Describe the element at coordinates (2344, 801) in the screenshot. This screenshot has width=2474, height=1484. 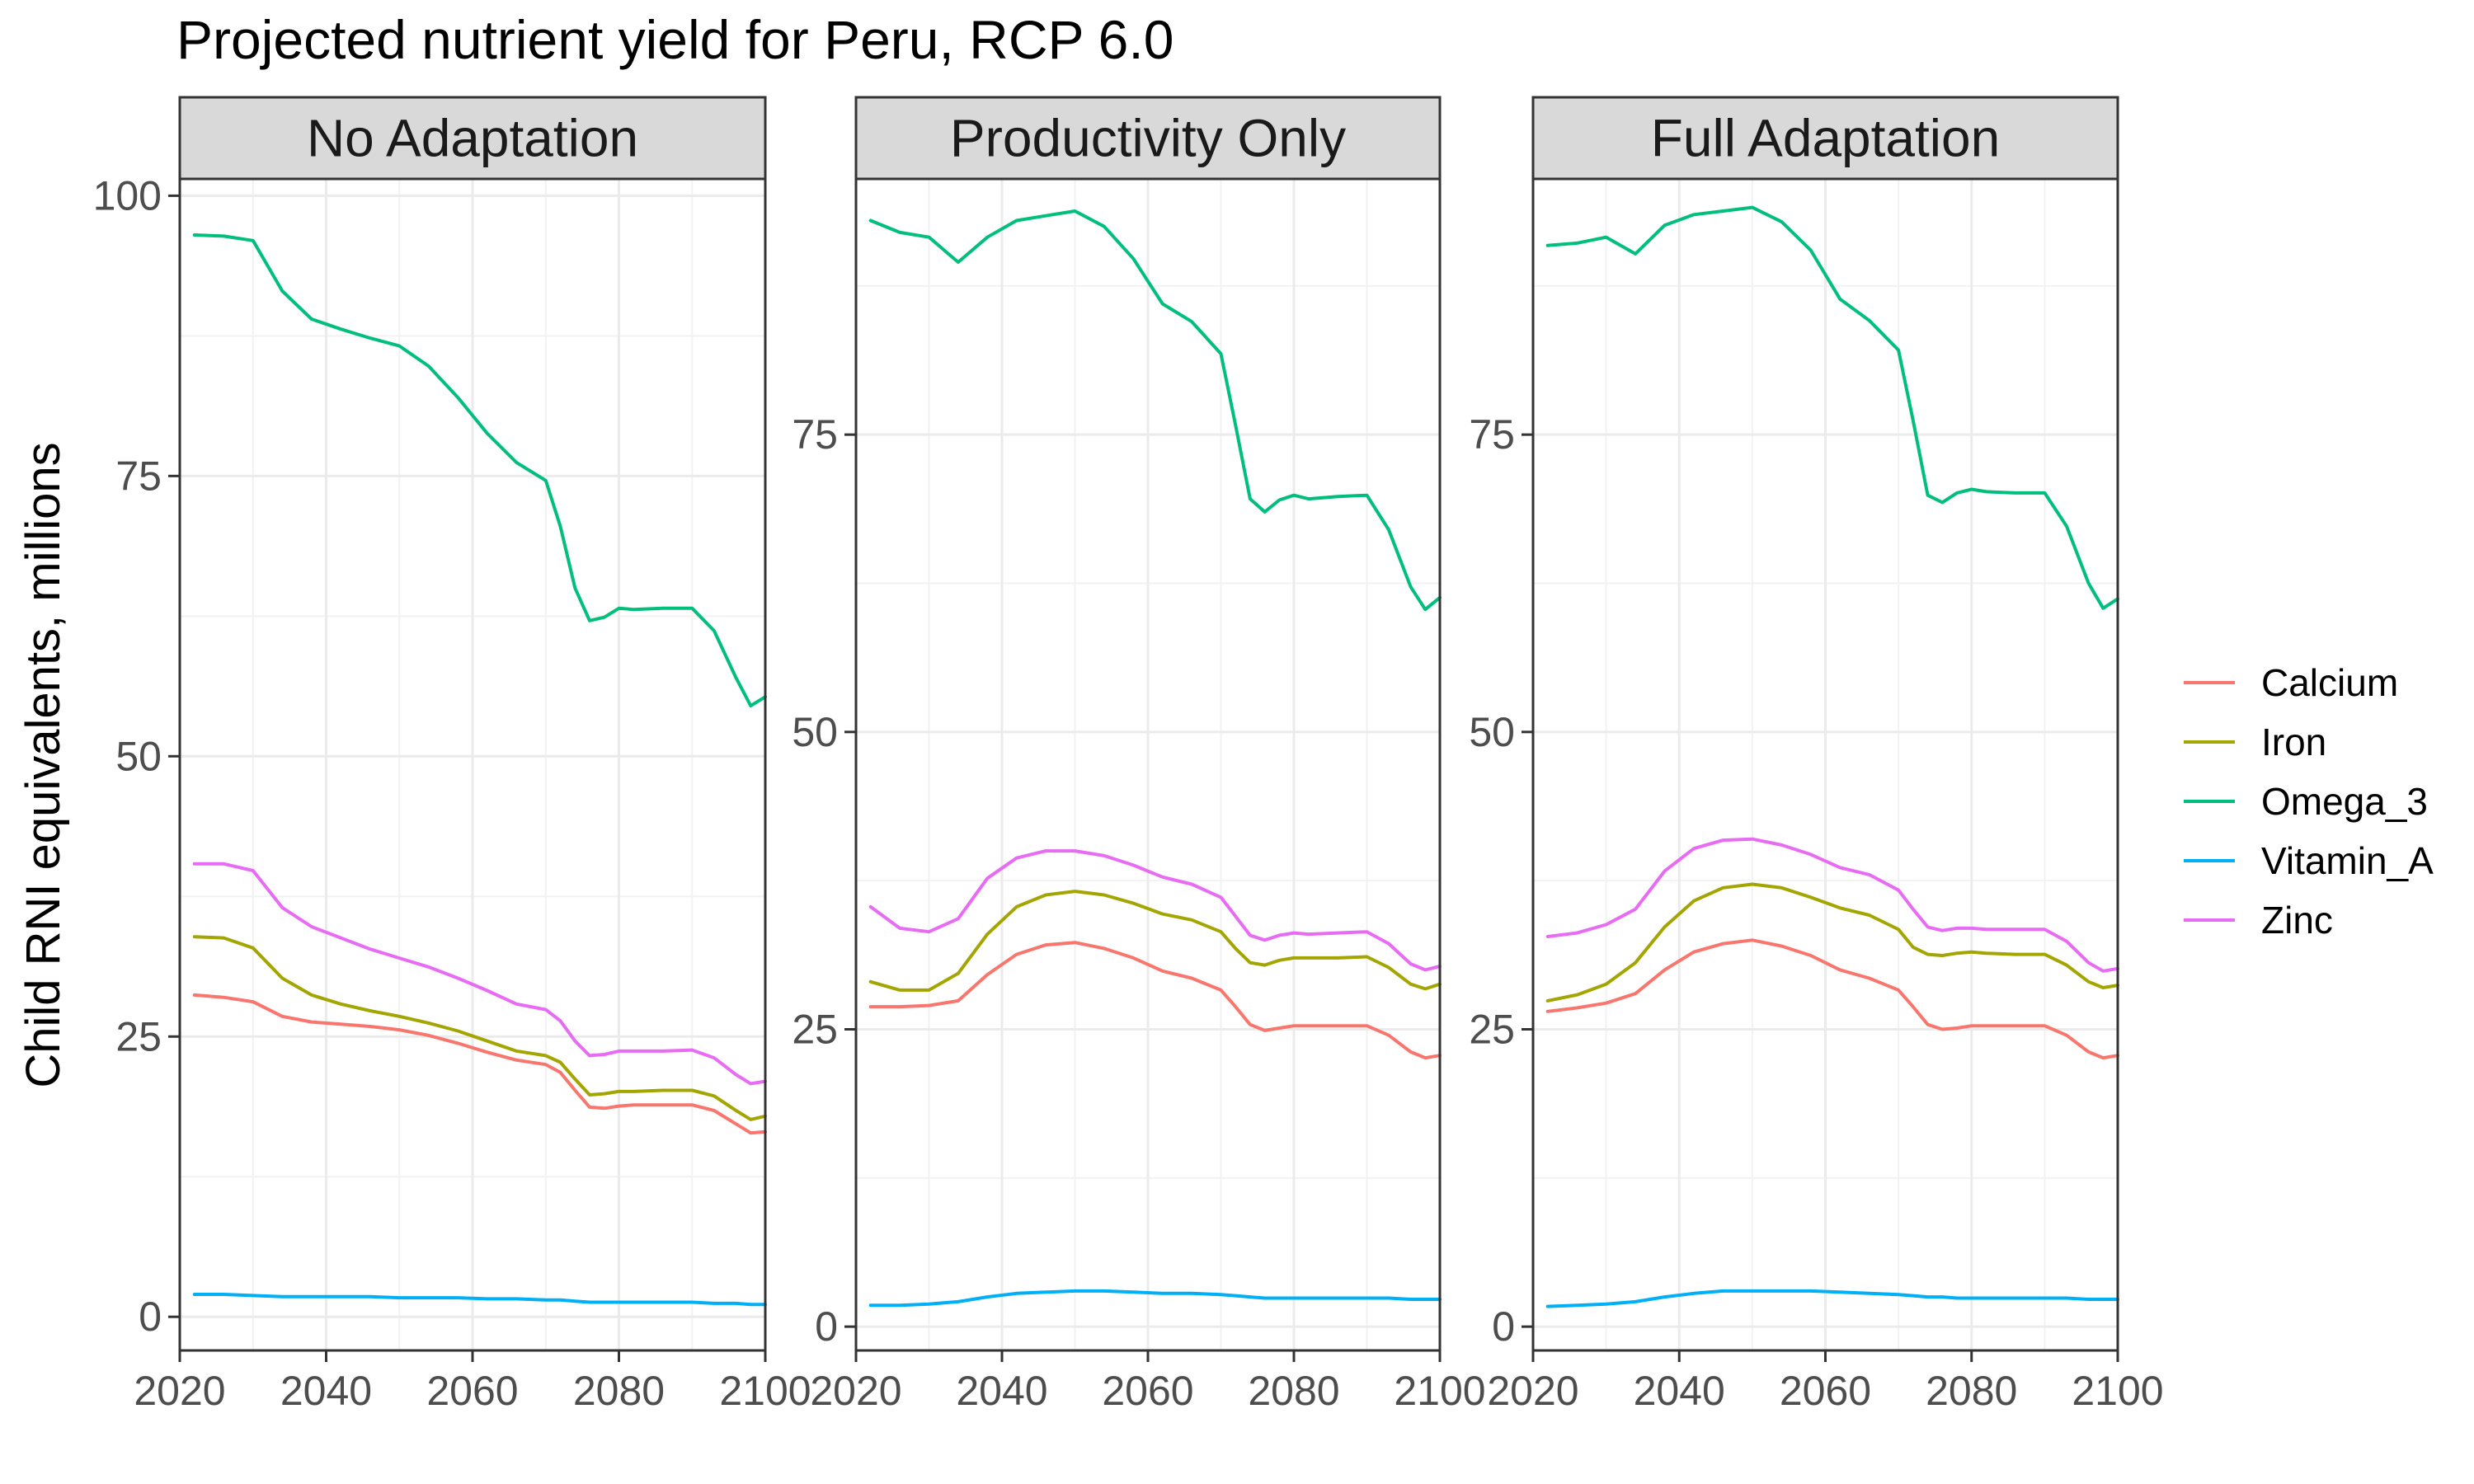
I see `legend-label-omega-3: Omega_3` at that location.